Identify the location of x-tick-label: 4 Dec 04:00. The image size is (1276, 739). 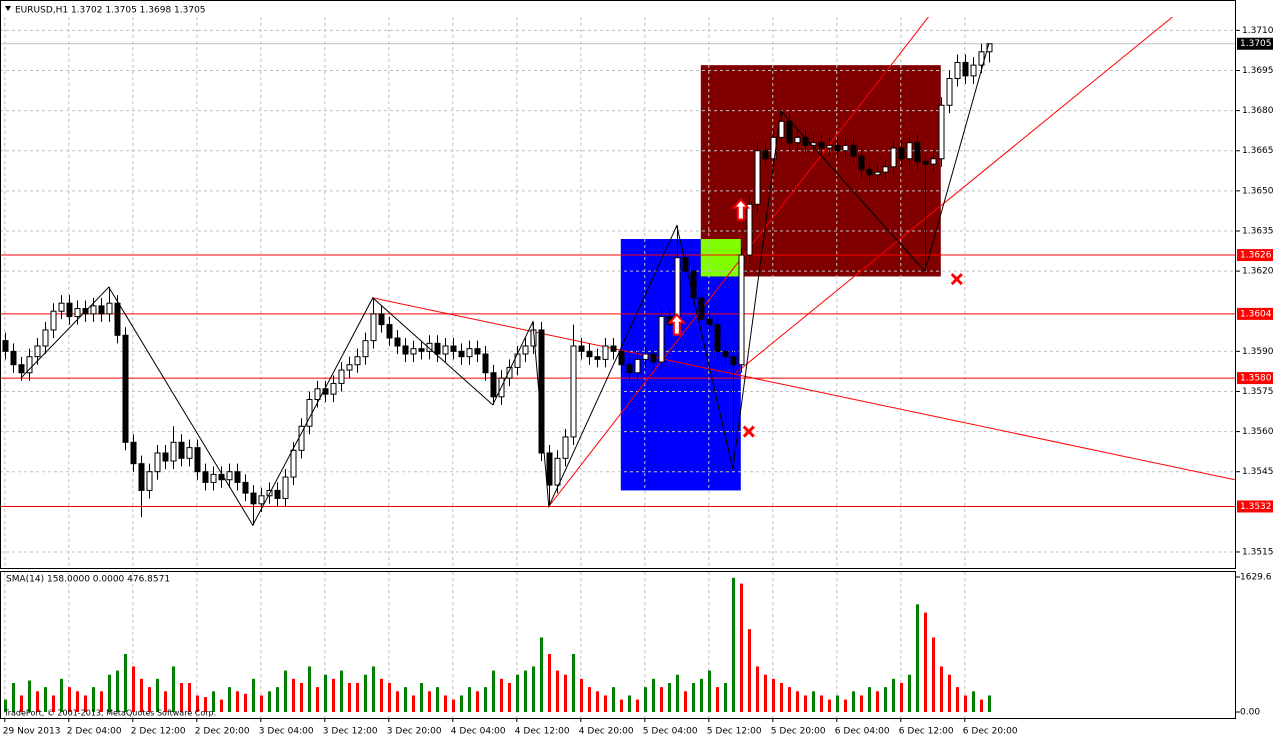
(478, 732).